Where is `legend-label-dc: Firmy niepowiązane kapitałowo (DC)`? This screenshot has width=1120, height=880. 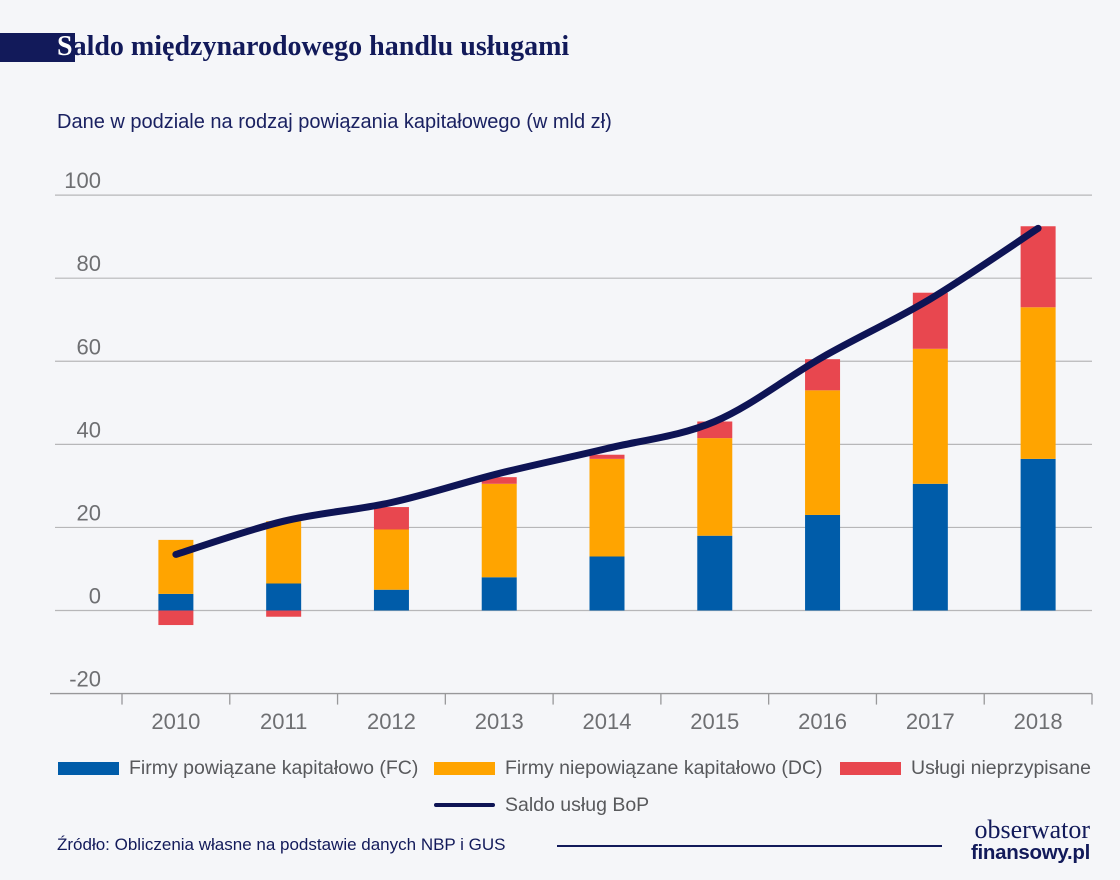 legend-label-dc: Firmy niepowiązane kapitałowo (DC) is located at coordinates (664, 767).